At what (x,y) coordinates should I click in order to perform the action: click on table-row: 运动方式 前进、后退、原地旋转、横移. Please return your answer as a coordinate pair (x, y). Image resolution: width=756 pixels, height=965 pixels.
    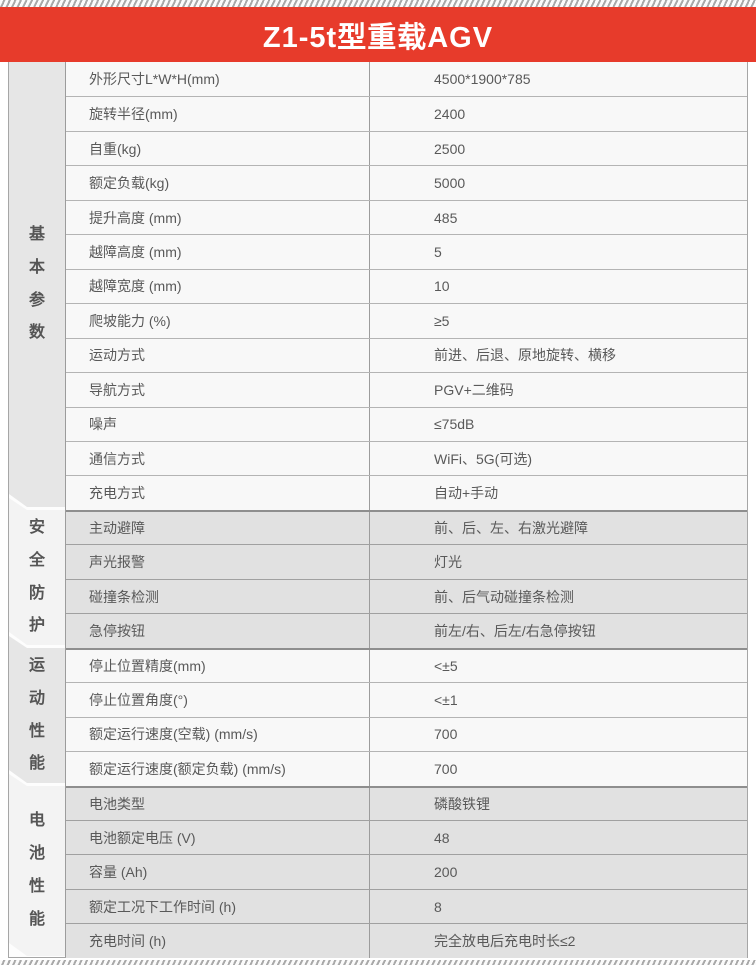
    Looking at the image, I should click on (406, 355).